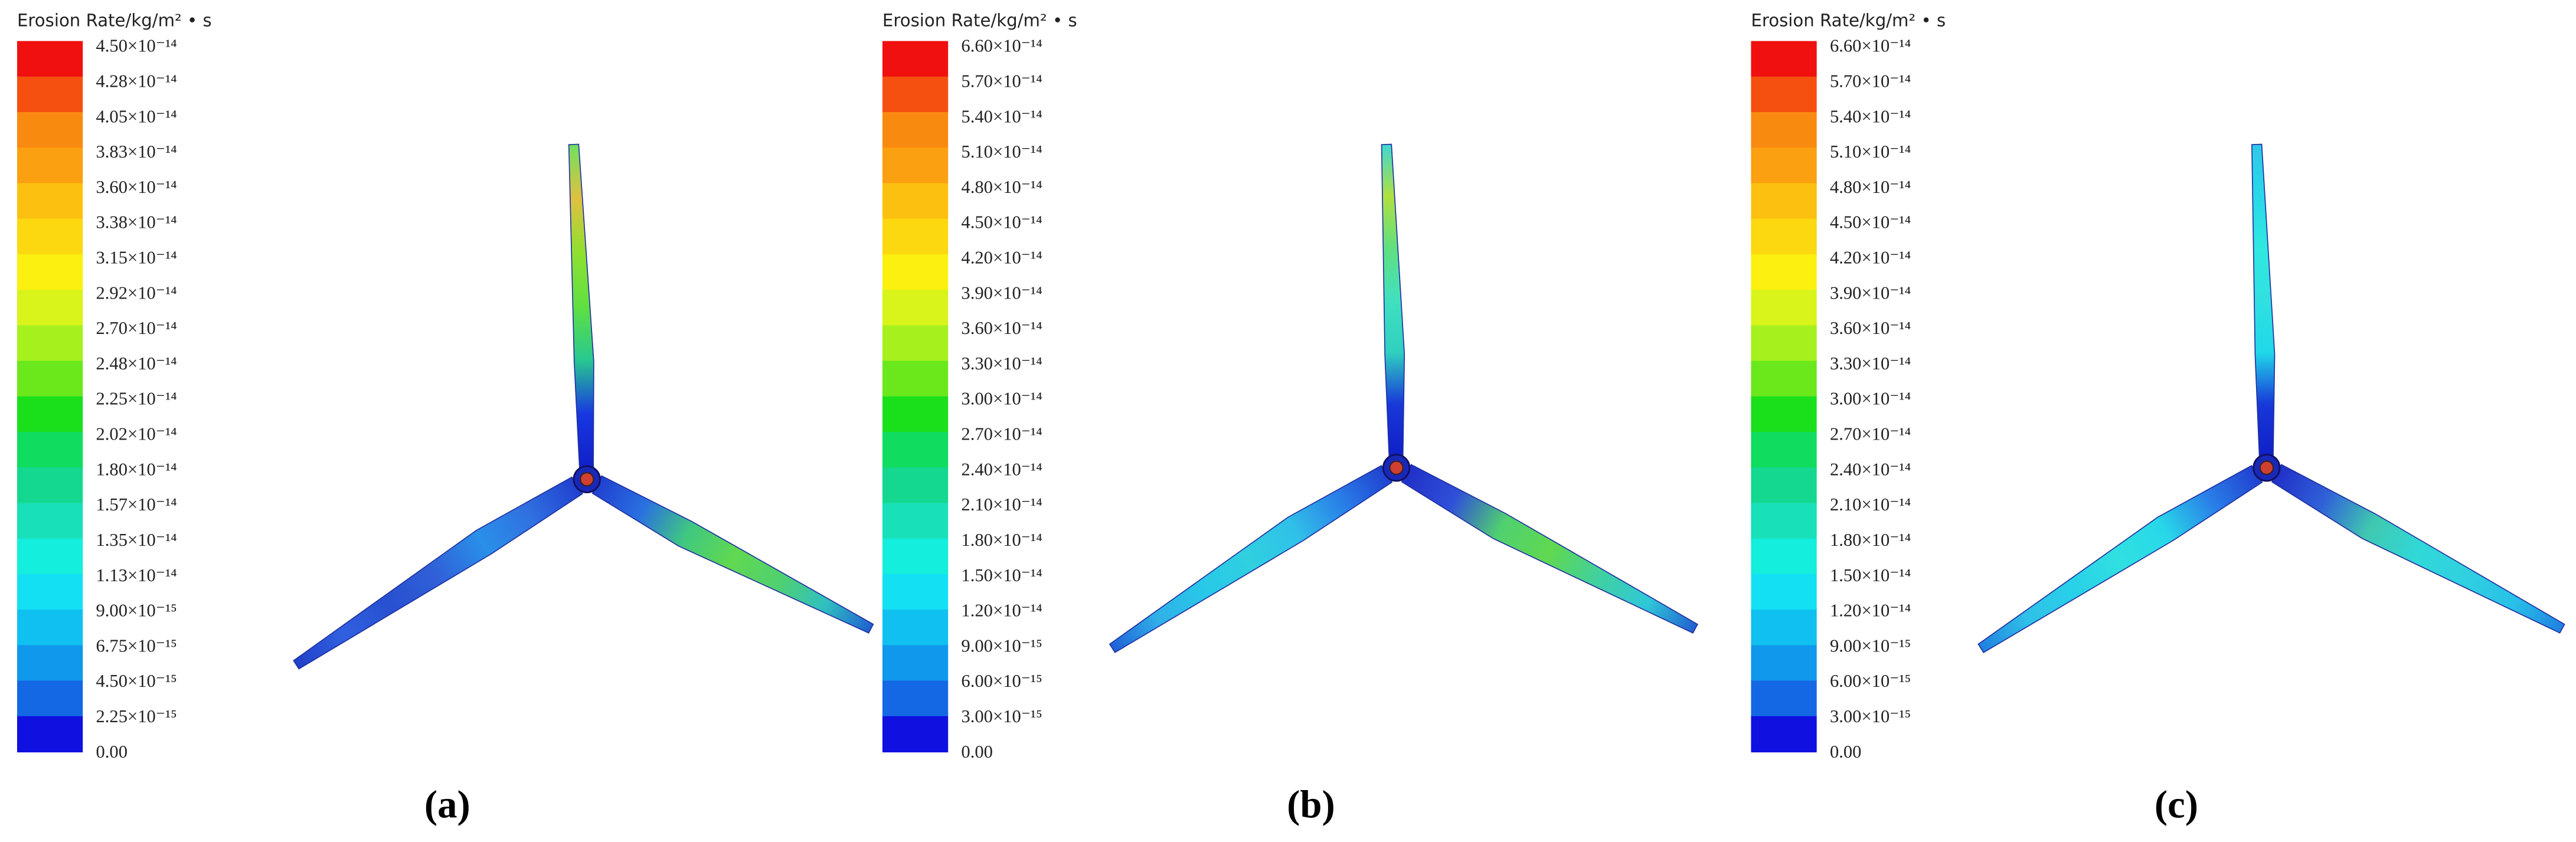 The image size is (2576, 842). Describe the element at coordinates (136, 540) in the screenshot. I see `legend-label: 1.35×10⁻¹⁴` at that location.